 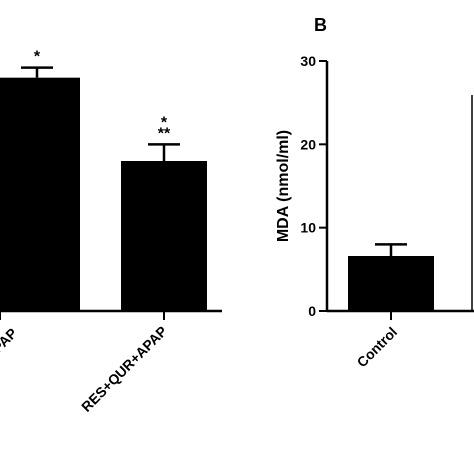 I want to click on panel-a-significance-label: **, so click(x=164, y=133).